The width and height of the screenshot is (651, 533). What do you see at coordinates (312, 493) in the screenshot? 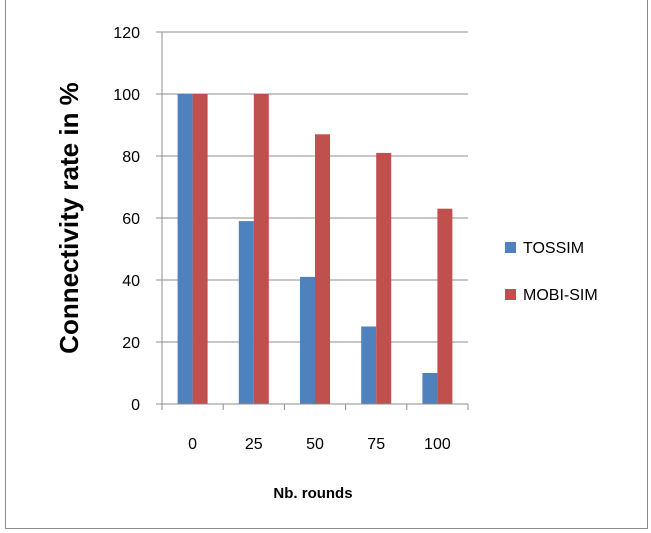
I see `x-axis-label: Nb. rounds` at bounding box center [312, 493].